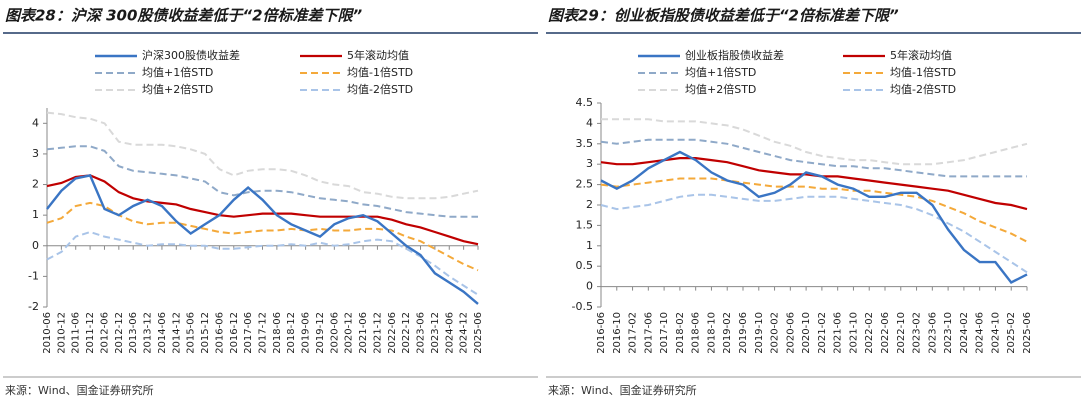 Image resolution: width=1086 pixels, height=403 pixels. I want to click on x-tick-label: 2011-06, so click(76, 333).